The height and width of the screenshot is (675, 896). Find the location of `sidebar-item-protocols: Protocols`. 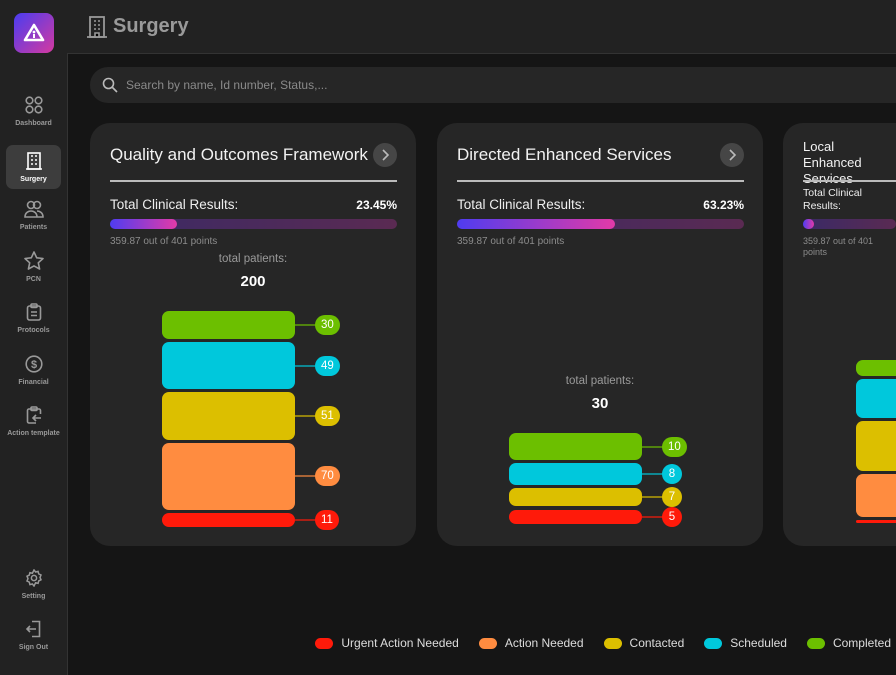

sidebar-item-protocols: Protocols is located at coordinates (33, 318).